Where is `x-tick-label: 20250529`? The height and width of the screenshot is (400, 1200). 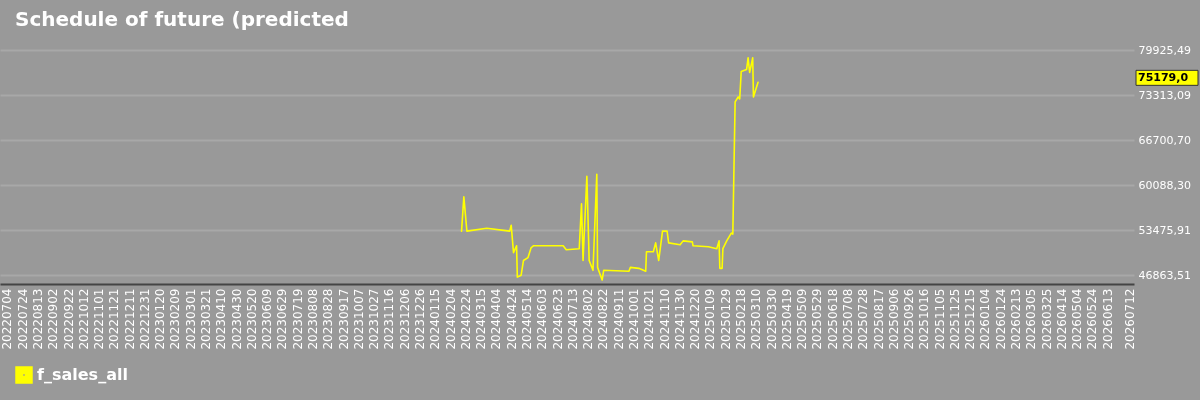 x-tick-label: 20250529 is located at coordinates (817, 319).